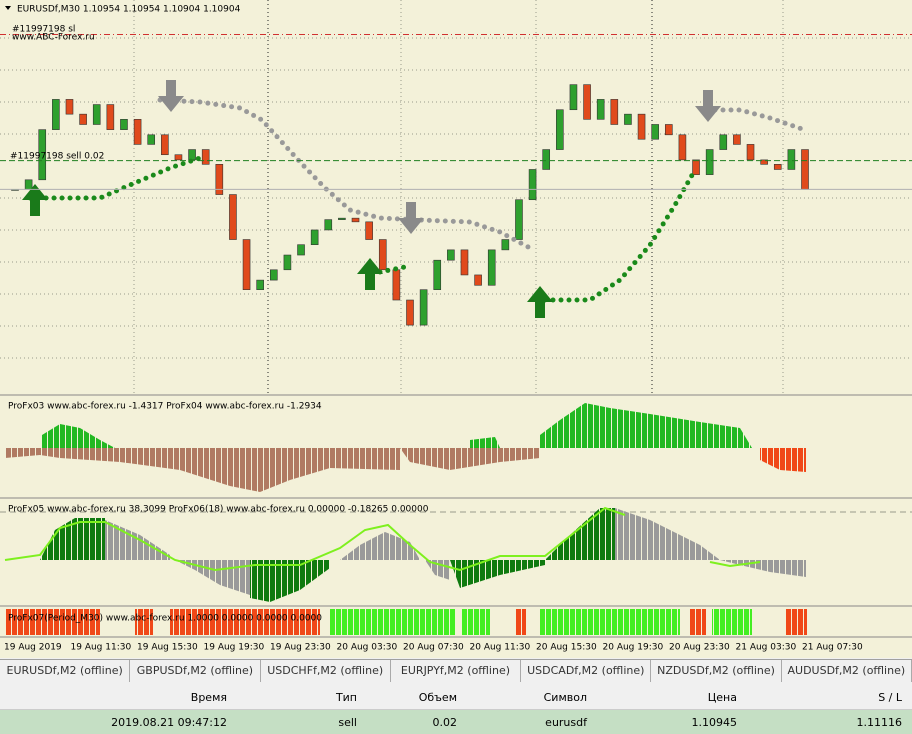 The height and width of the screenshot is (734, 912). Describe the element at coordinates (456, 447) in the screenshot. I see `indicator-panel` at that location.